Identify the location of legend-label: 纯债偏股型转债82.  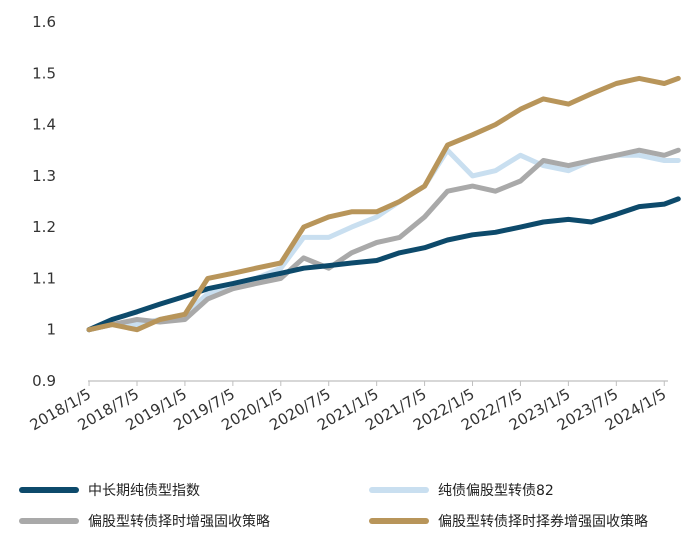
(496, 491).